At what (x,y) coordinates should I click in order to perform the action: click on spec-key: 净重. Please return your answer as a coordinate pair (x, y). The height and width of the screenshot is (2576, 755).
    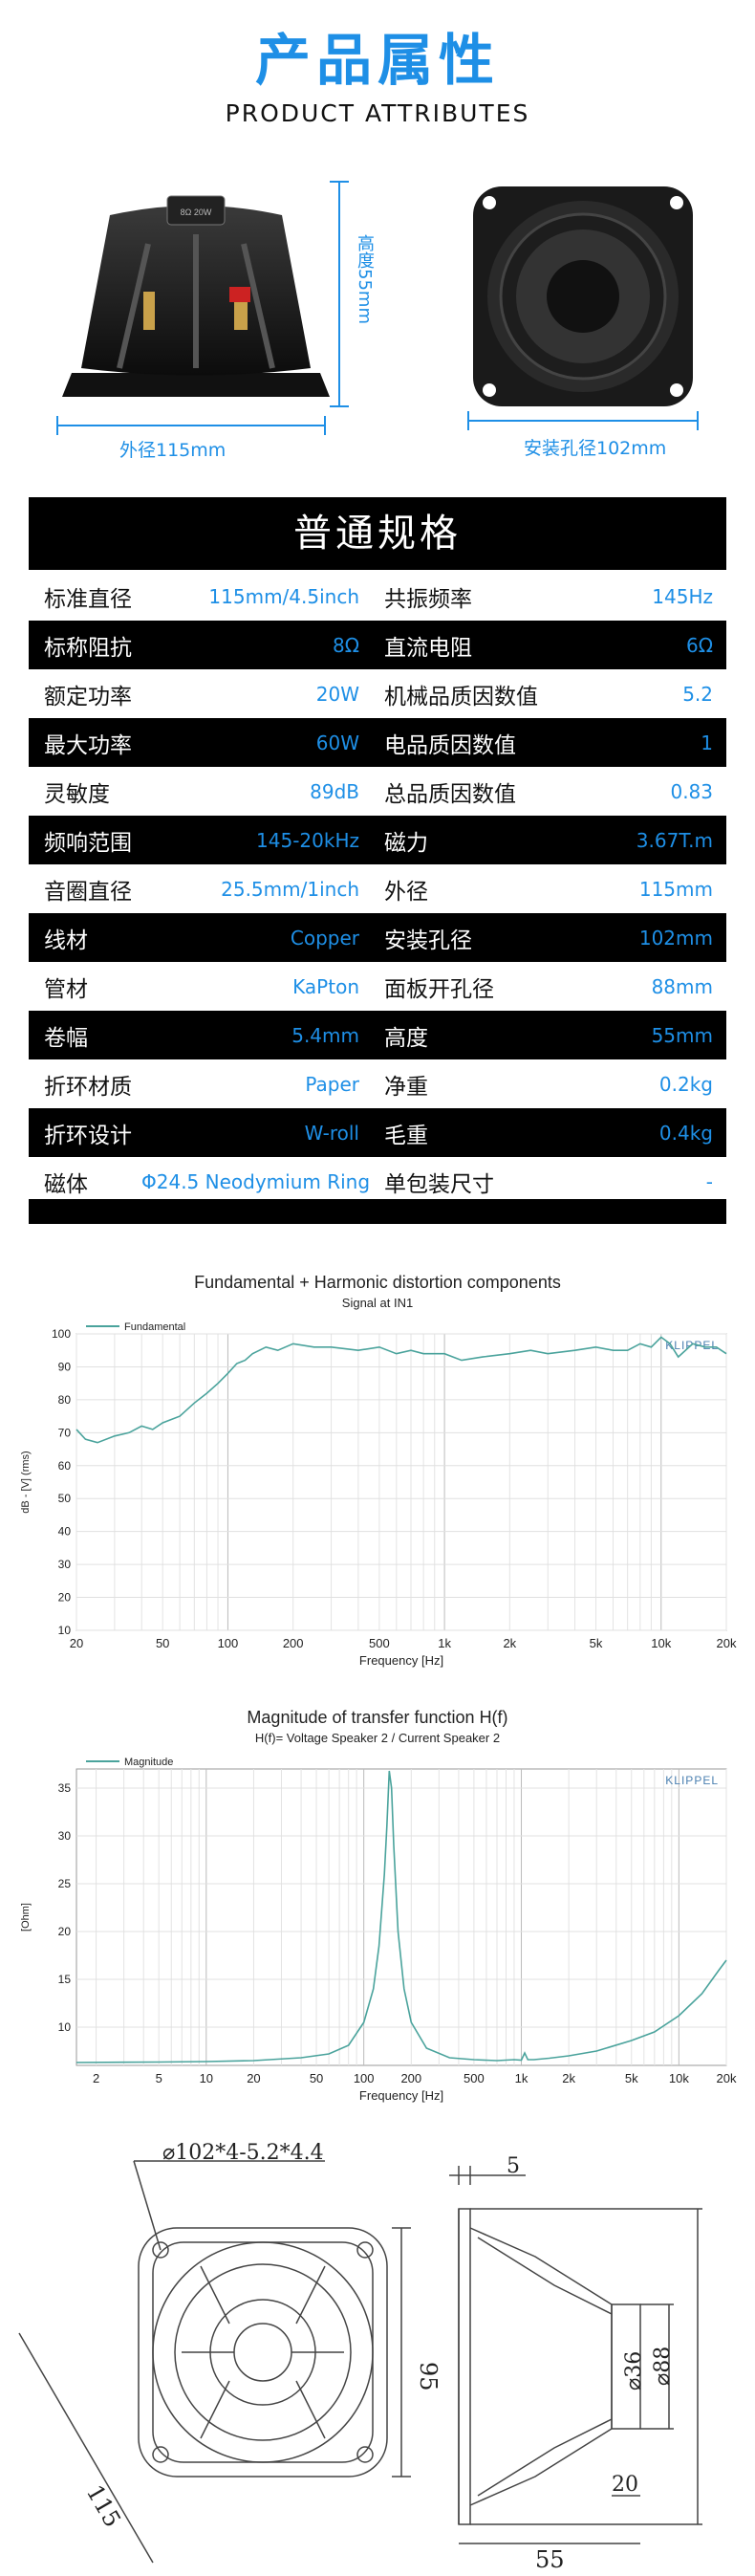
    Looking at the image, I should click on (406, 1087).